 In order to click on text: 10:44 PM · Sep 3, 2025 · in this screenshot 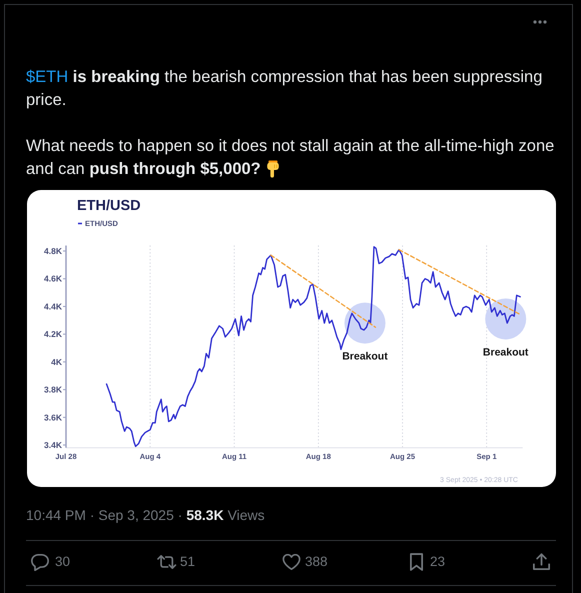, I will do `click(104, 515)`.